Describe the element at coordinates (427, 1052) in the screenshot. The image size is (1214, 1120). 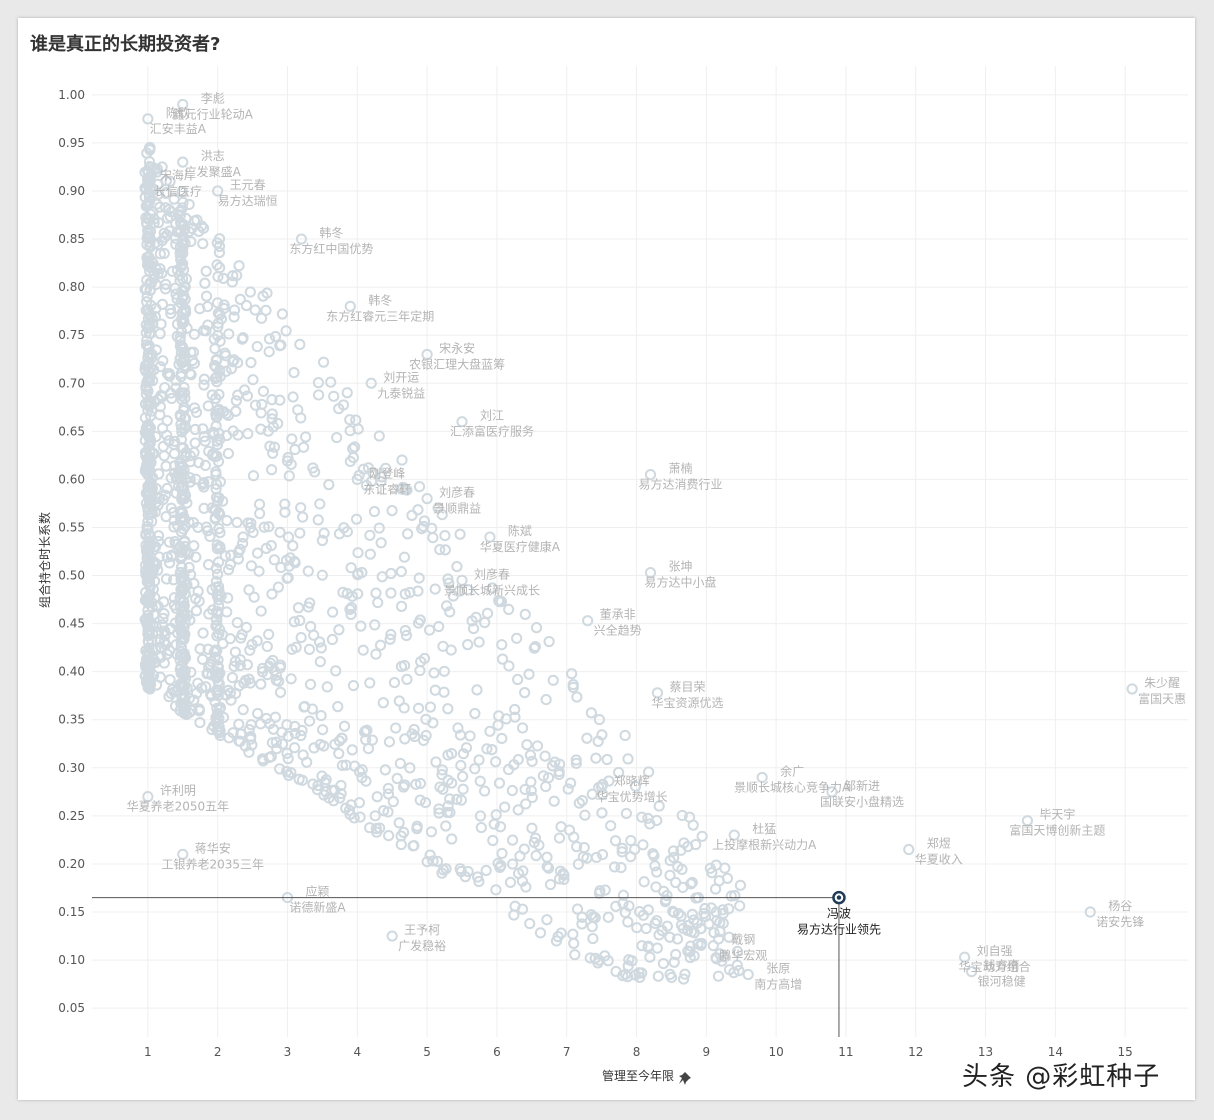
I see `x-tick-label: 5` at that location.